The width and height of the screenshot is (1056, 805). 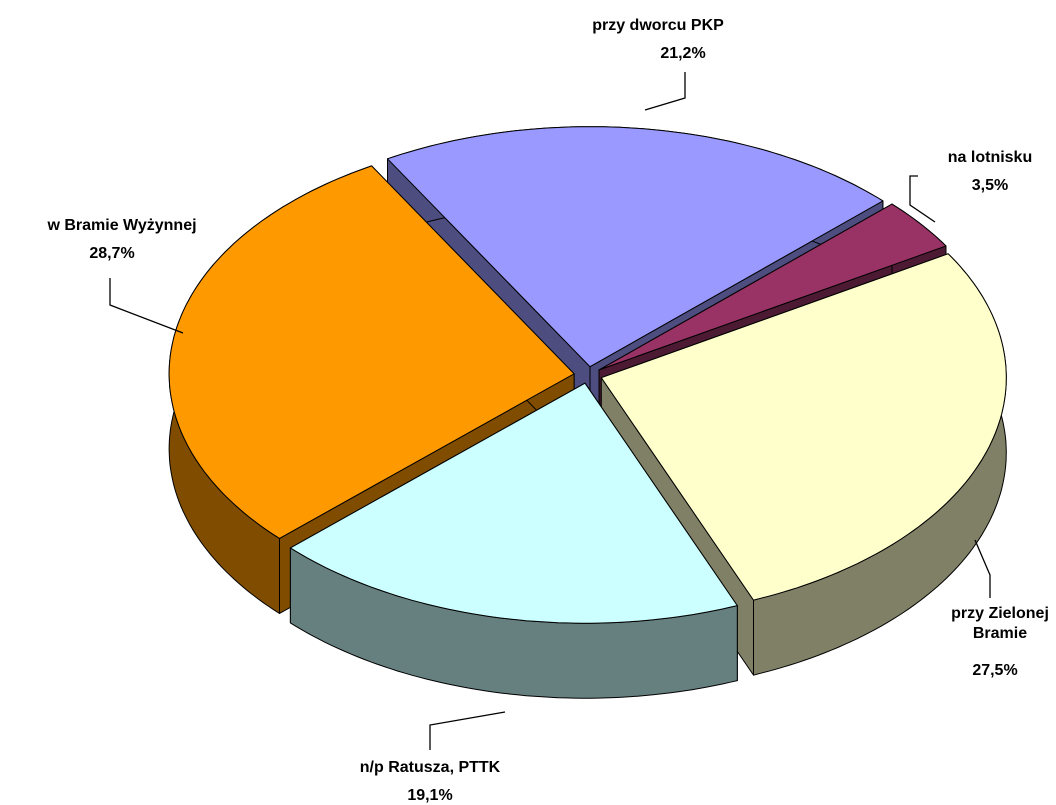 I want to click on slice-value-label: 21,2%, so click(x=683, y=53).